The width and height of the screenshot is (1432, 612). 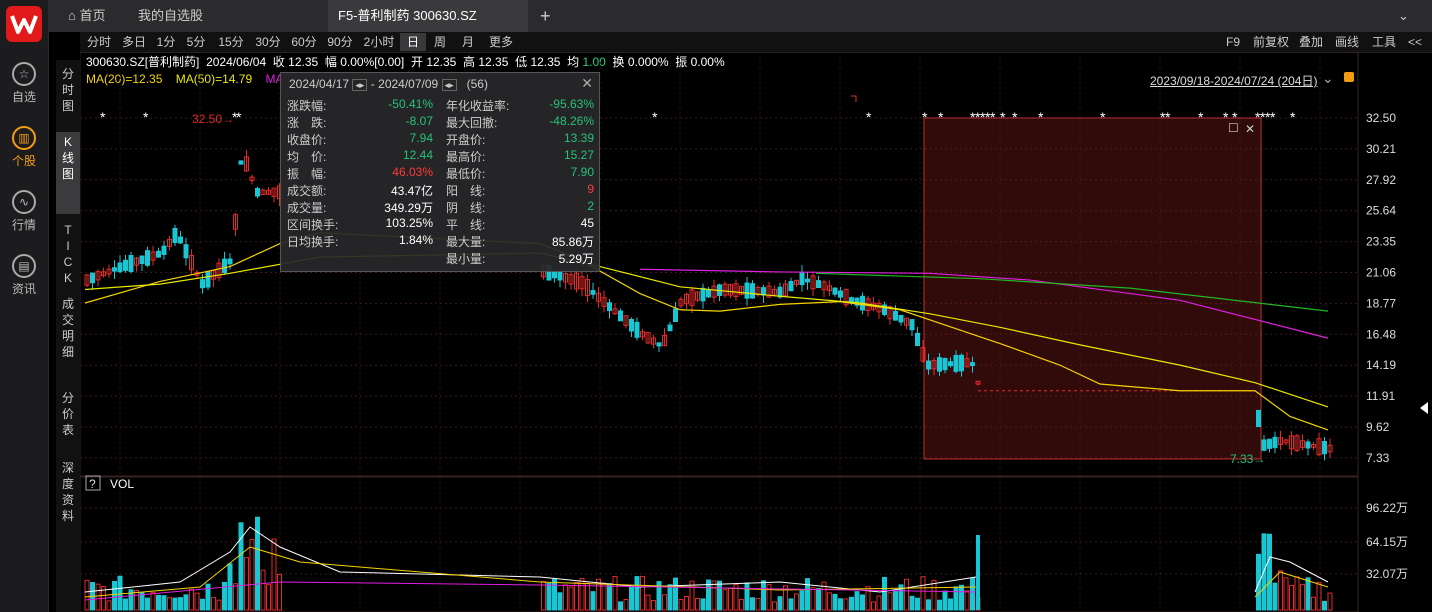 What do you see at coordinates (67, 328) in the screenshot?
I see `side-tab-3: 成交明细` at bounding box center [67, 328].